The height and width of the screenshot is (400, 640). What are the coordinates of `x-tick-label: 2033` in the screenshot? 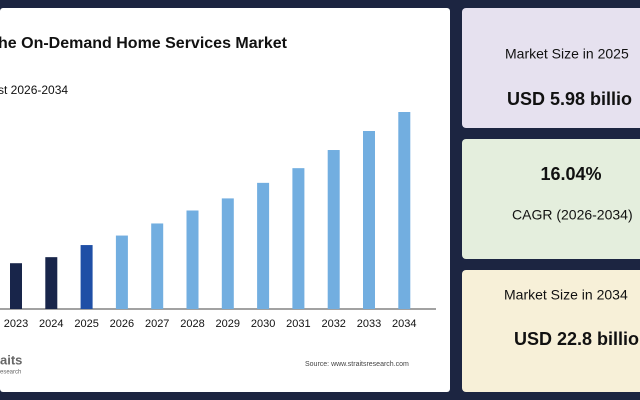 It's located at (369, 324).